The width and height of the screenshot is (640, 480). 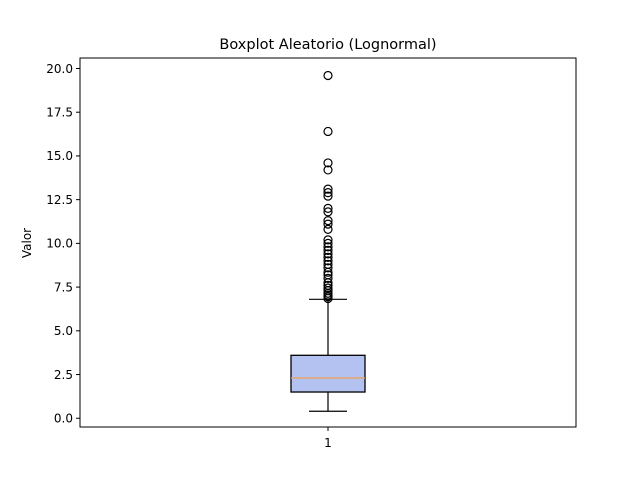 I want to click on chart-title: Boxplot Aleatorio (Lognormal), so click(x=327, y=45).